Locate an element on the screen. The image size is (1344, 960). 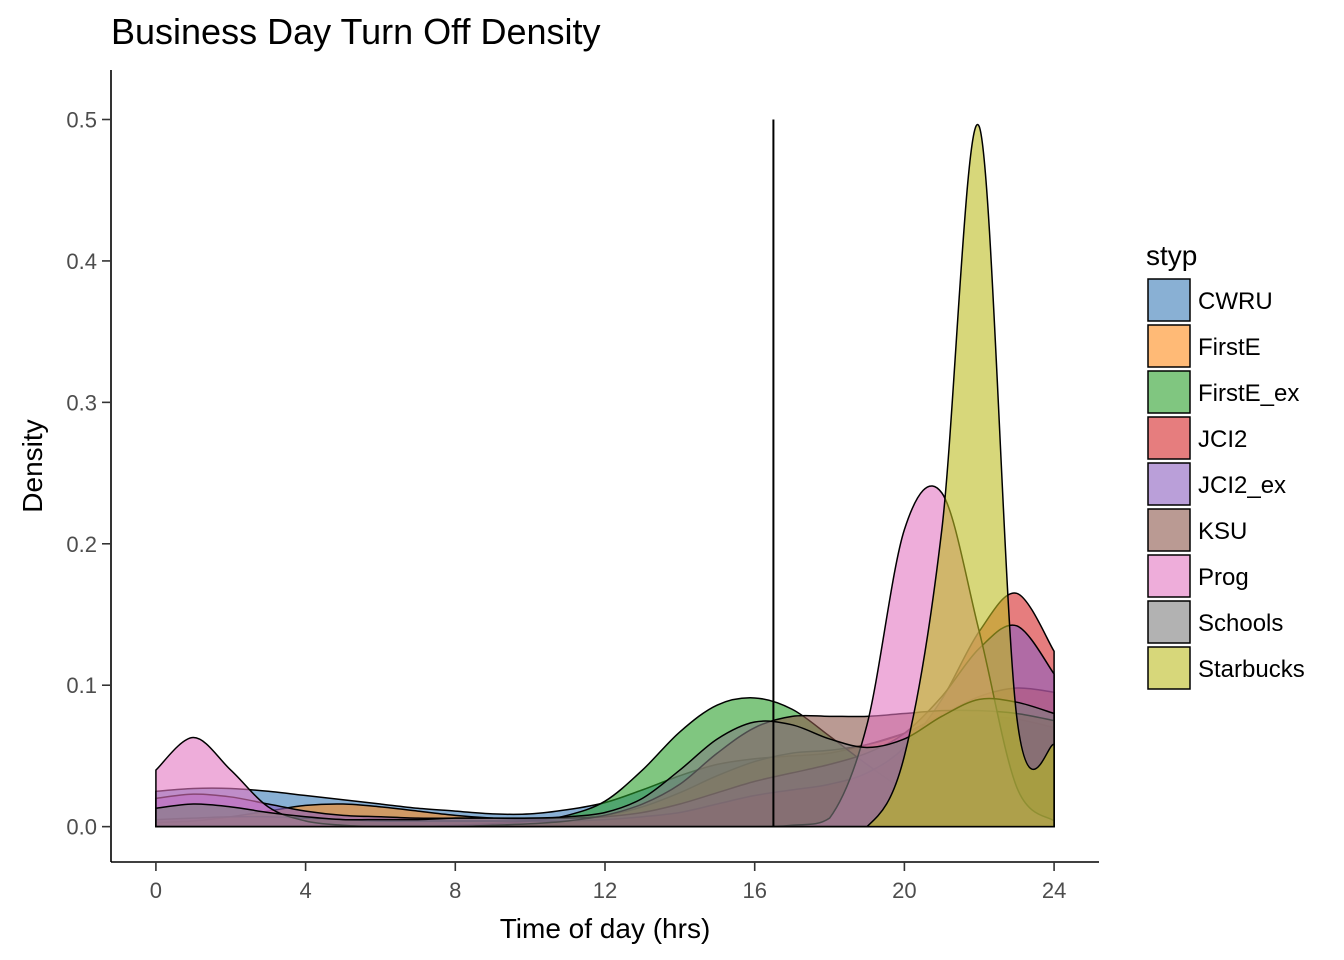
legend-label-prog: Prog is located at coordinates (1223, 577).